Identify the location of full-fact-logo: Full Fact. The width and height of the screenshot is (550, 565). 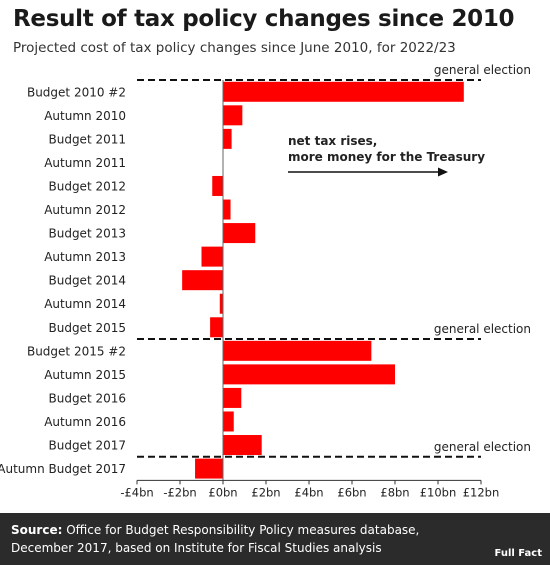
(518, 553).